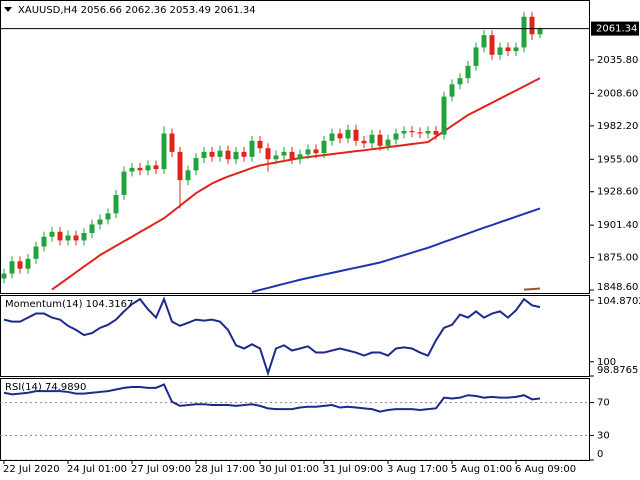 The height and width of the screenshot is (480, 640). What do you see at coordinates (161, 469) in the screenshot?
I see `x-tick-label: 27 Jul 09:00` at bounding box center [161, 469].